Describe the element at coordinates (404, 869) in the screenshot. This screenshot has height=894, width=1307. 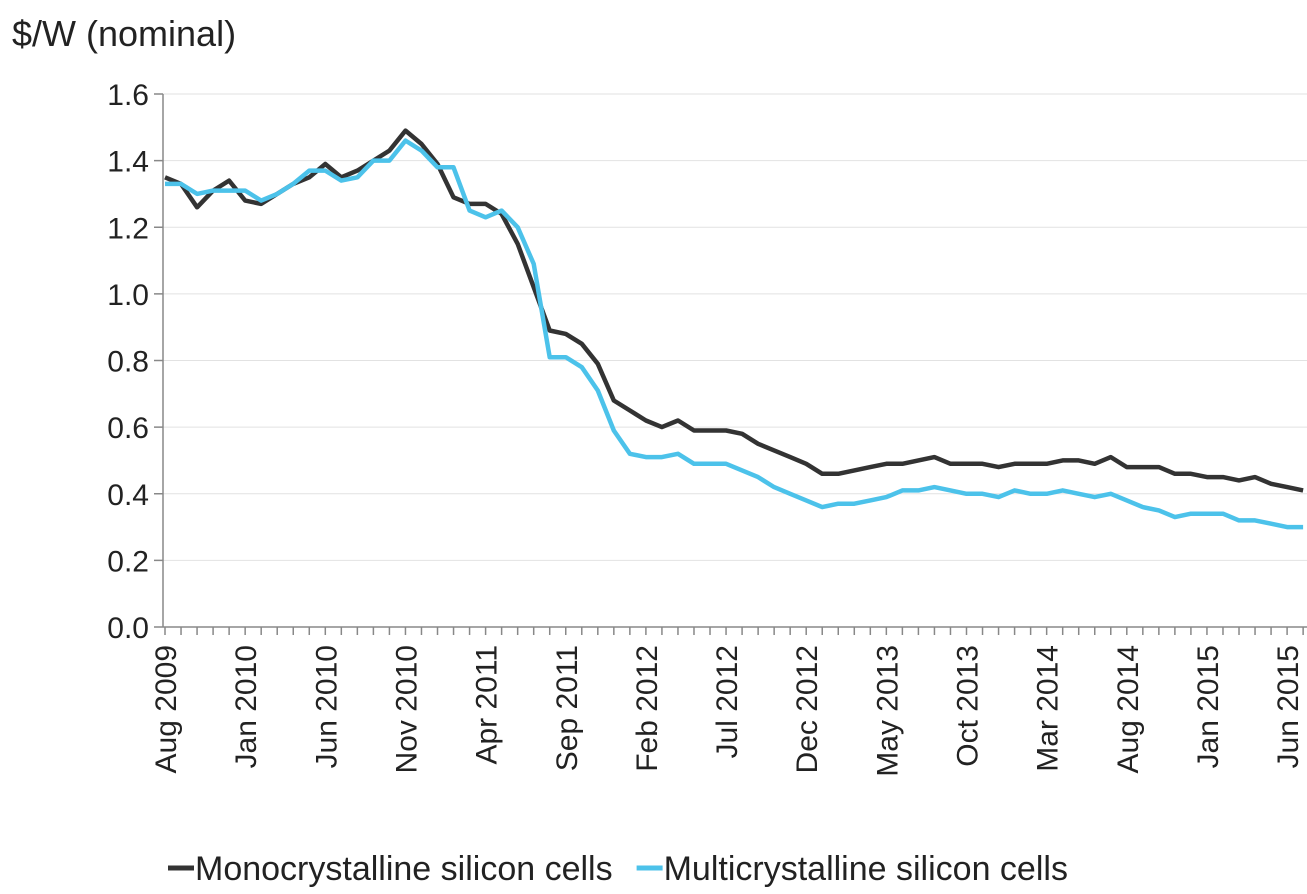
I see `legend-label: Monocrystalline silicon cells` at that location.